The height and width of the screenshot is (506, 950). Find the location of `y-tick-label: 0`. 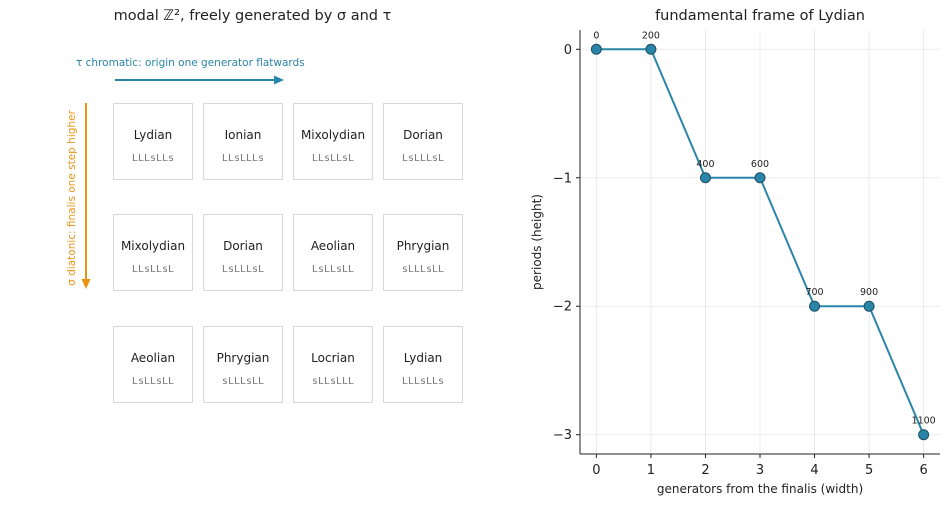

y-tick-label: 0 is located at coordinates (568, 50).